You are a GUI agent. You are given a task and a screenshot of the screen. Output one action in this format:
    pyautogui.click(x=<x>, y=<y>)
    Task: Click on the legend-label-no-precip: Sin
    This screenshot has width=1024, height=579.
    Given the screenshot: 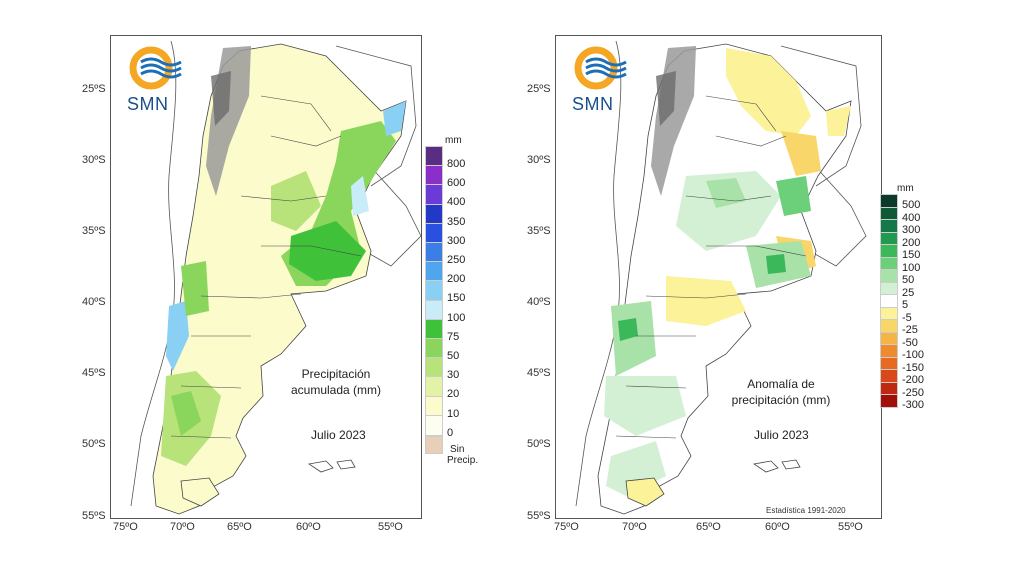 What is the action you would take?
    pyautogui.click(x=457, y=449)
    